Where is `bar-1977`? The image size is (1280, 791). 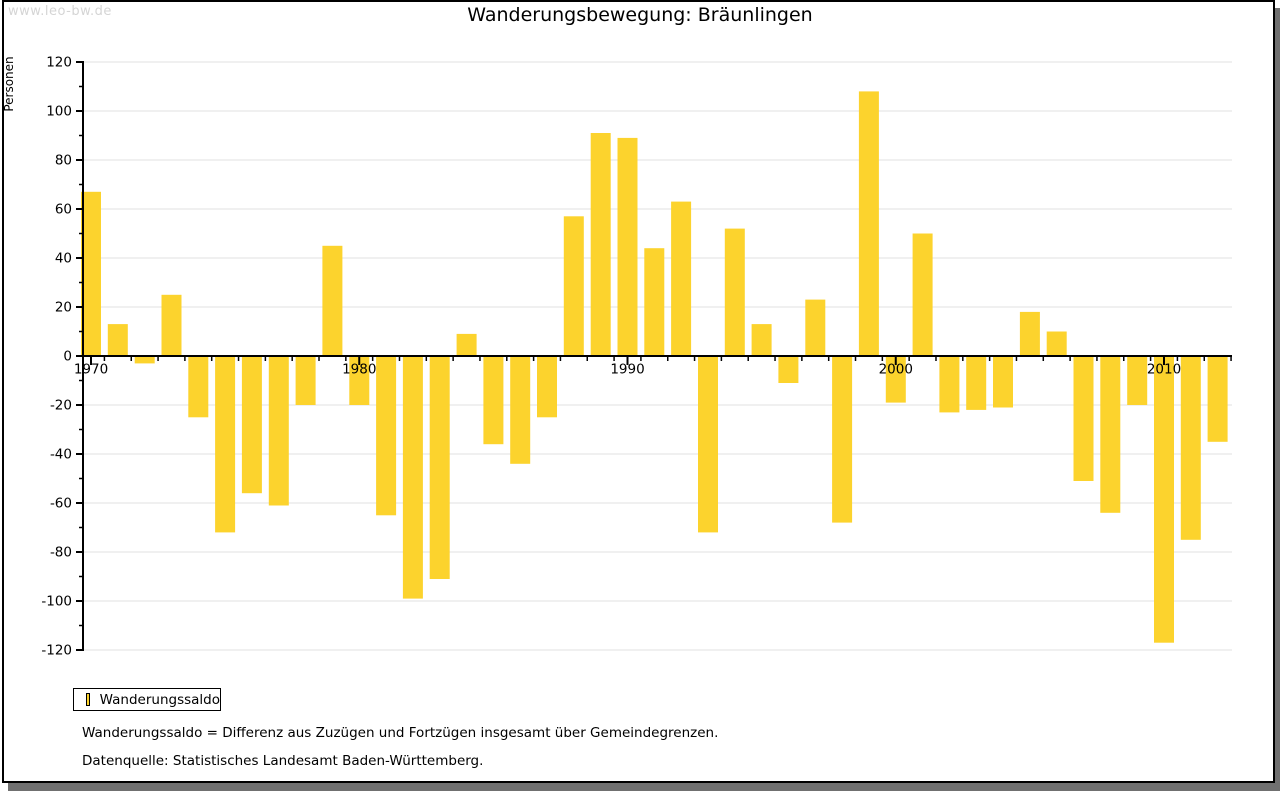
bar-1977 is located at coordinates (278, 431).